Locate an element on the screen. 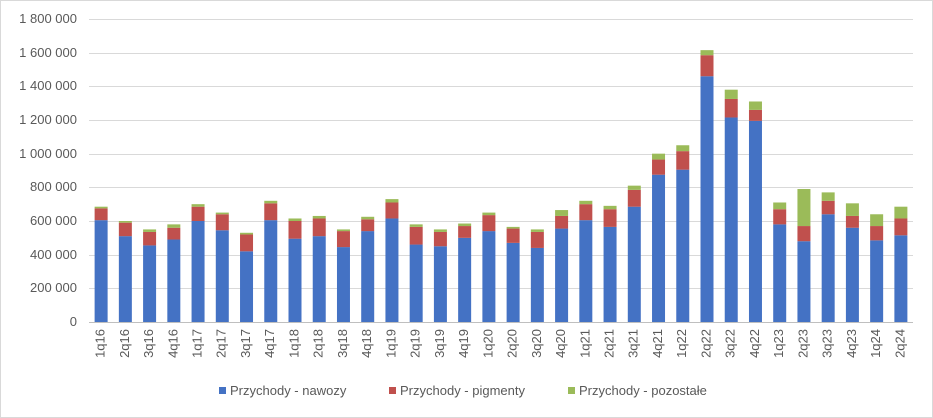 This screenshot has height=418, width=933. bar-pigmenty-1q22 is located at coordinates (683, 160).